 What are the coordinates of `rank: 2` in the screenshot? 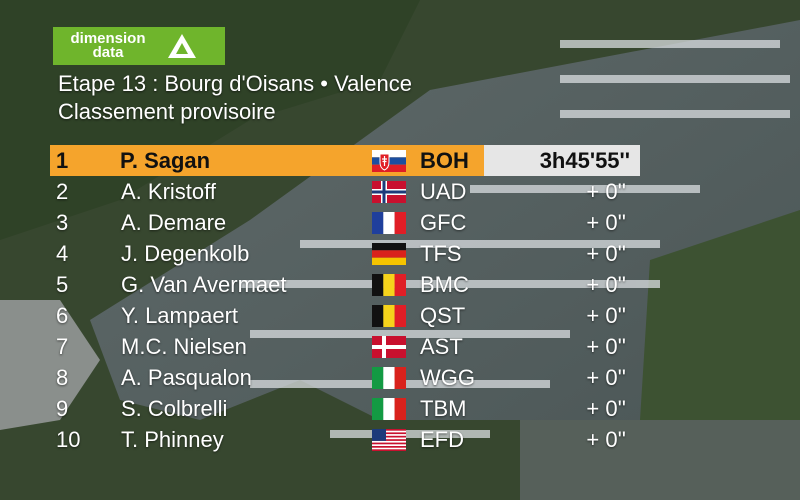 It's located at (62, 191).